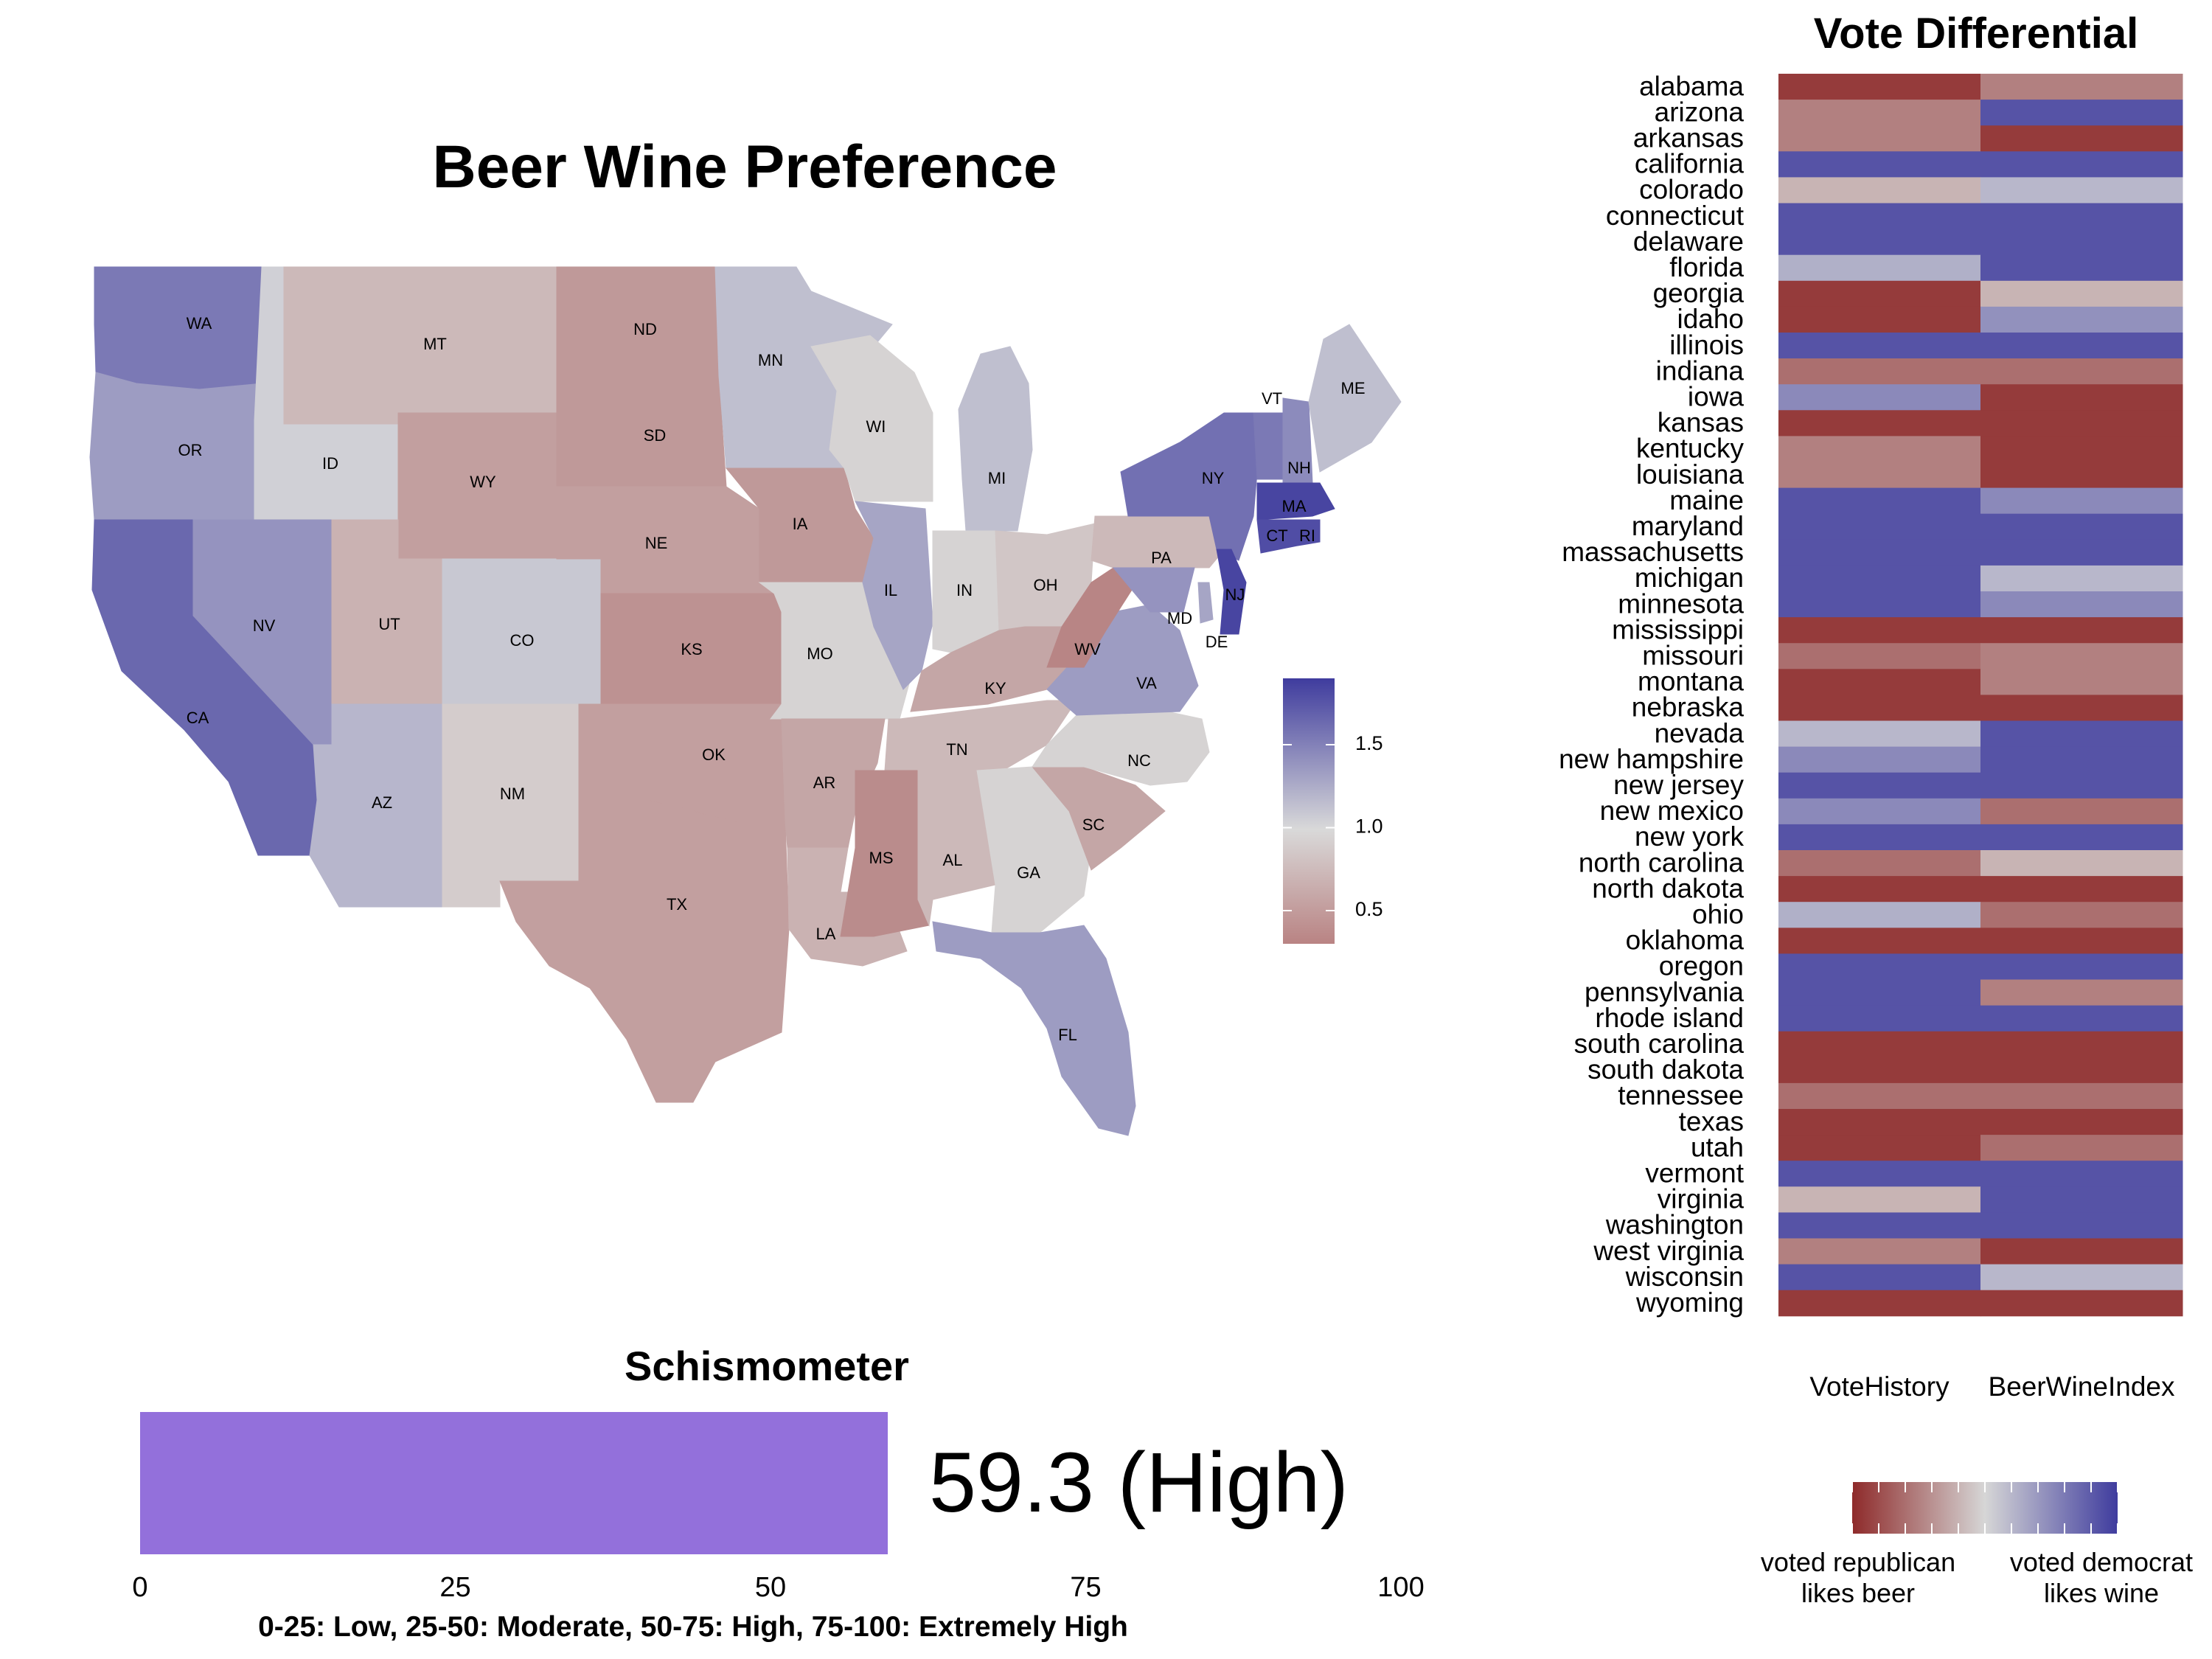 This screenshot has height=1659, width=2212. What do you see at coordinates (1706, 267) in the screenshot?
I see `heat-row-label: florida` at bounding box center [1706, 267].